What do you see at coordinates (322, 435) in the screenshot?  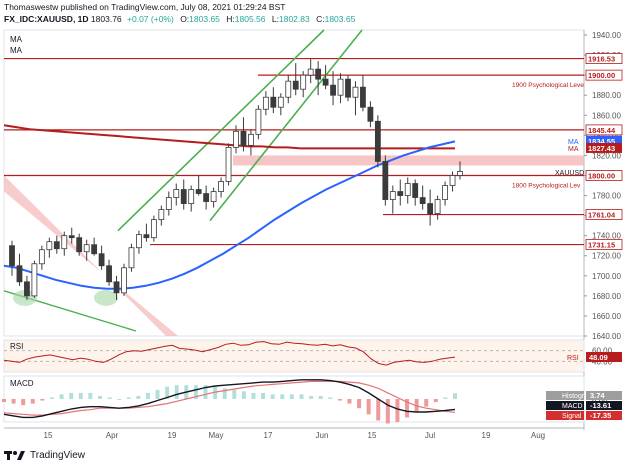 I see `x-tick-label: Jun` at bounding box center [322, 435].